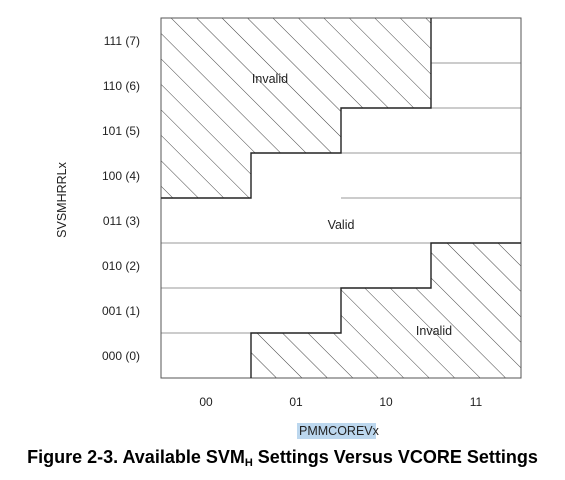  I want to click on x-axis-title-main: PMMCOREV, so click(336, 431).